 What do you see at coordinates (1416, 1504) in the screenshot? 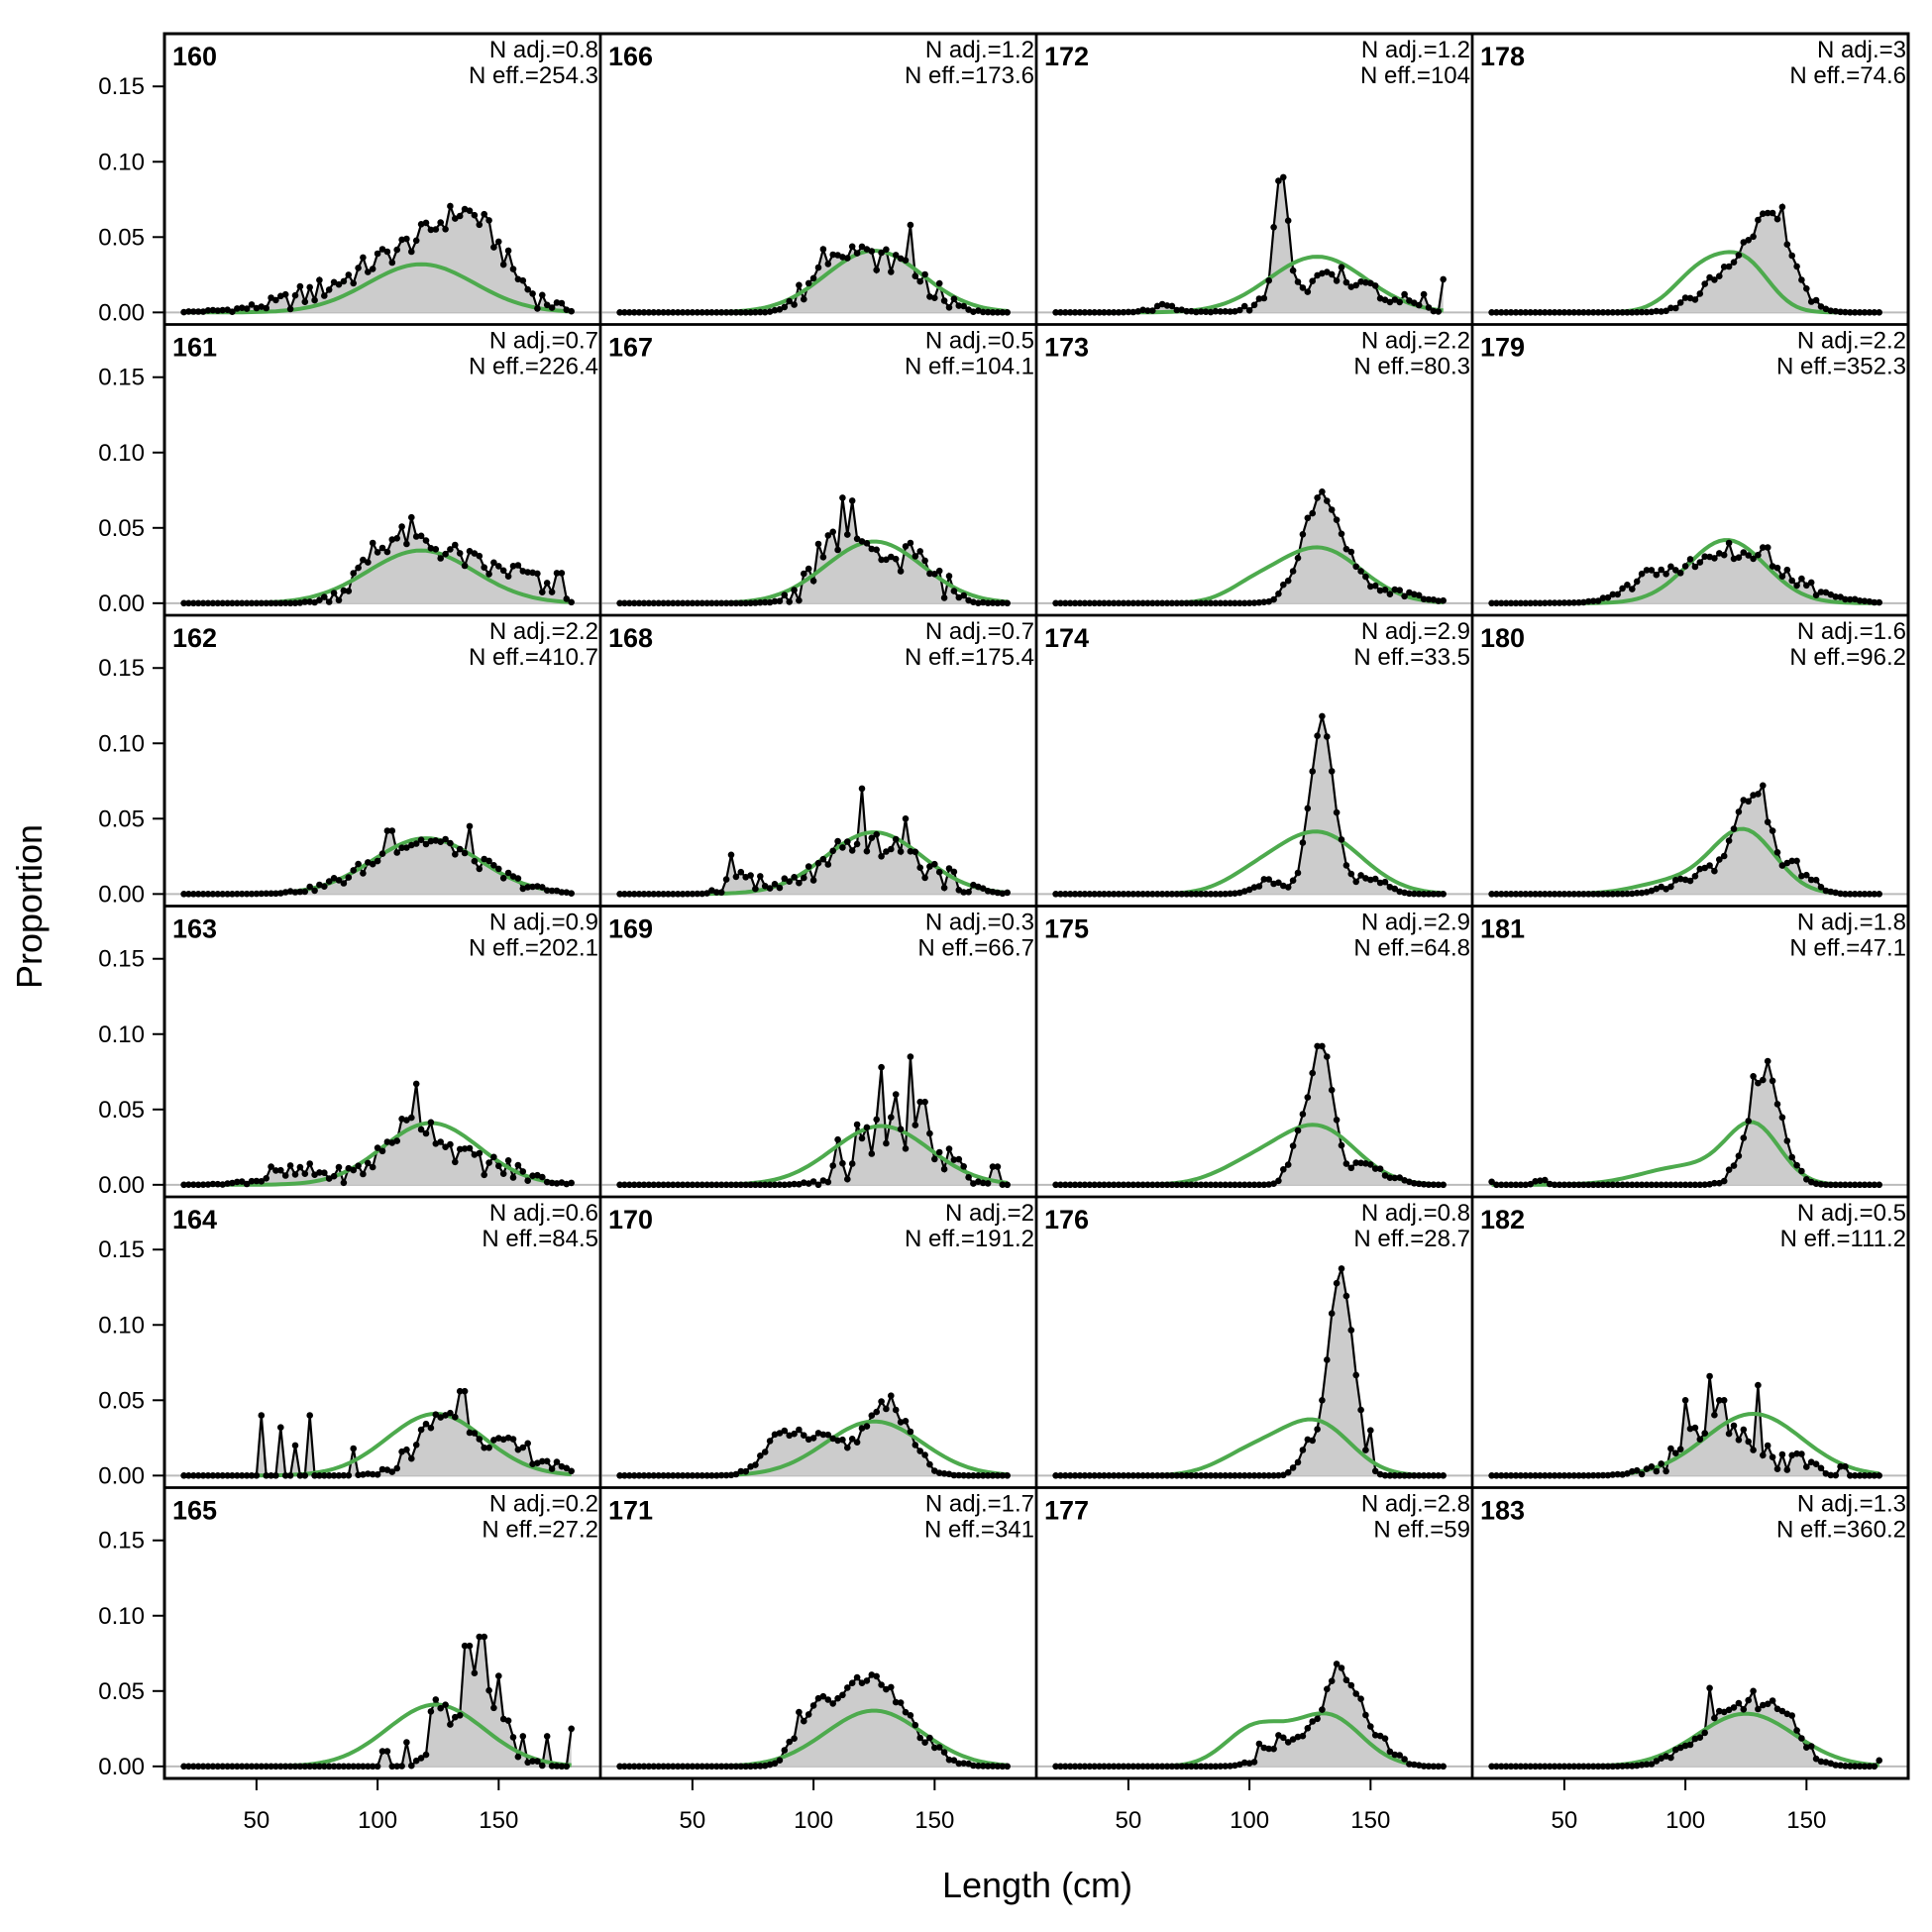
I see `n-adj-label: N adj.=2.8` at bounding box center [1416, 1504].